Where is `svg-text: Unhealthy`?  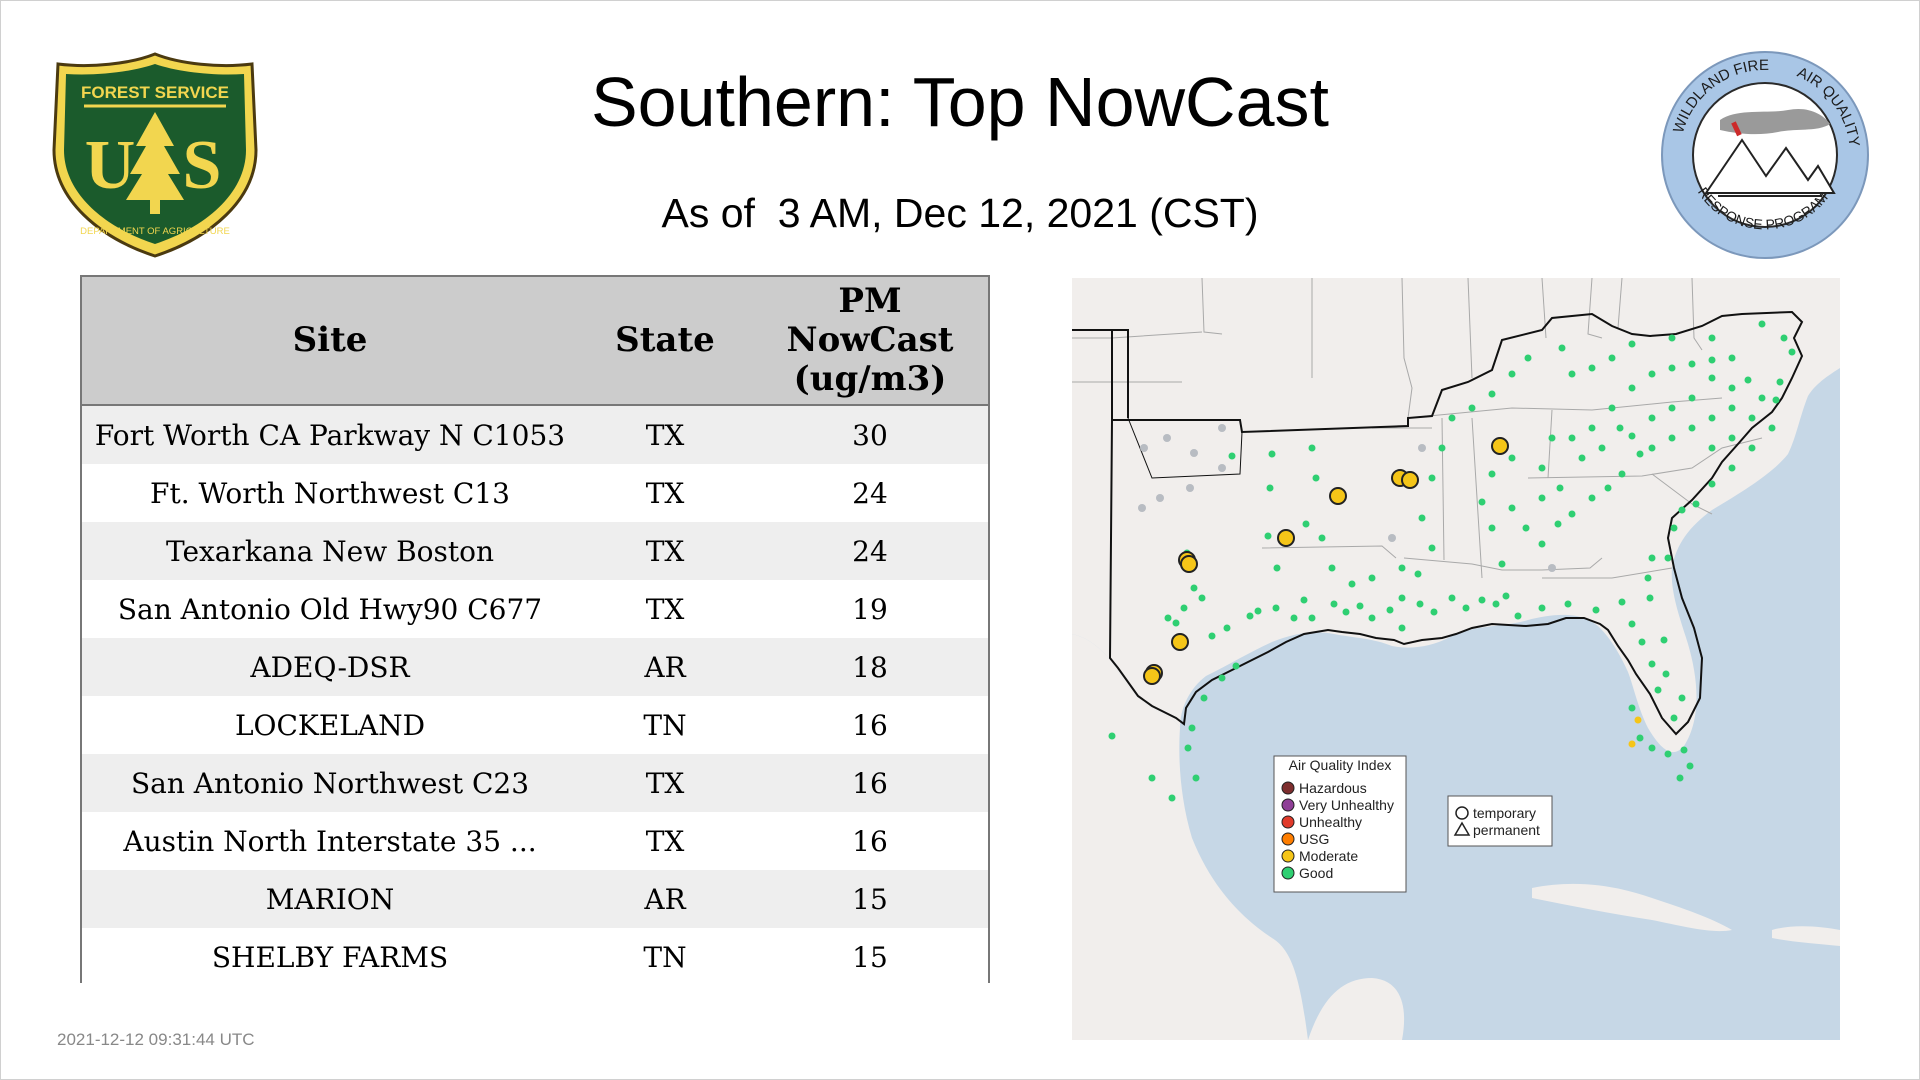 svg-text: Unhealthy is located at coordinates (1330, 822).